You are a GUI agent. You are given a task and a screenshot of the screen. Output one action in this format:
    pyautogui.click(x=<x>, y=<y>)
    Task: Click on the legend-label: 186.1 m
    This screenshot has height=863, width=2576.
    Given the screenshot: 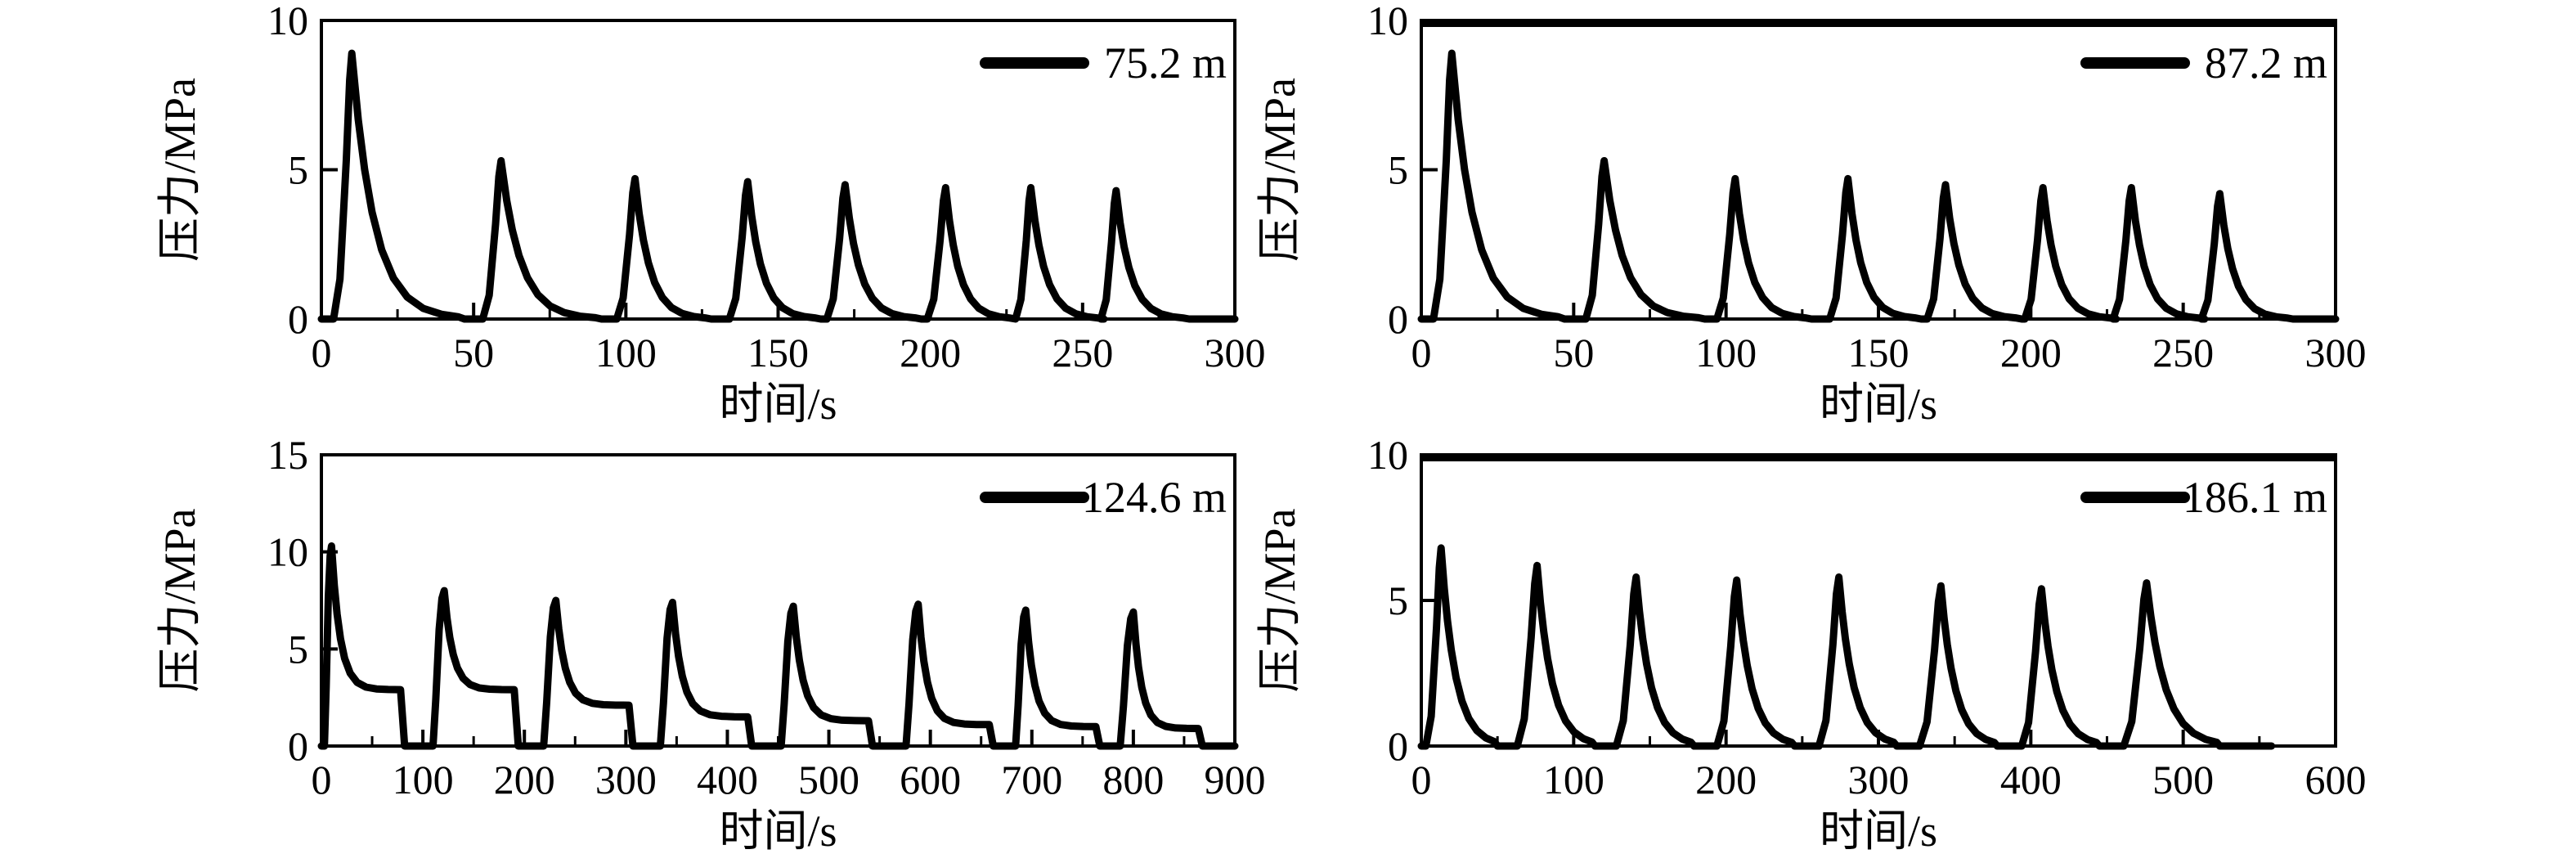 What is the action you would take?
    pyautogui.click(x=2255, y=497)
    